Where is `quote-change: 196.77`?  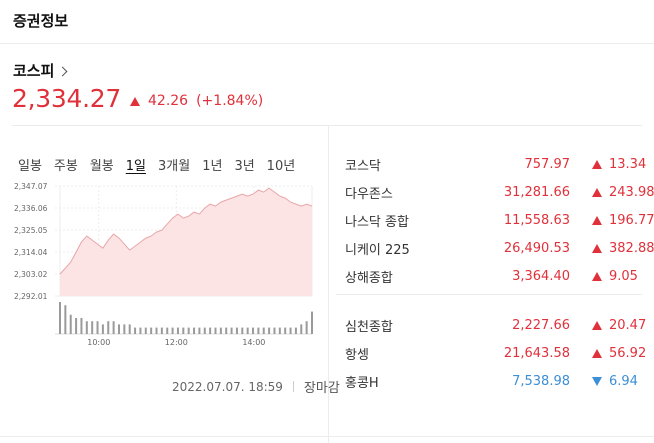 quote-change: 196.77 is located at coordinates (612, 220).